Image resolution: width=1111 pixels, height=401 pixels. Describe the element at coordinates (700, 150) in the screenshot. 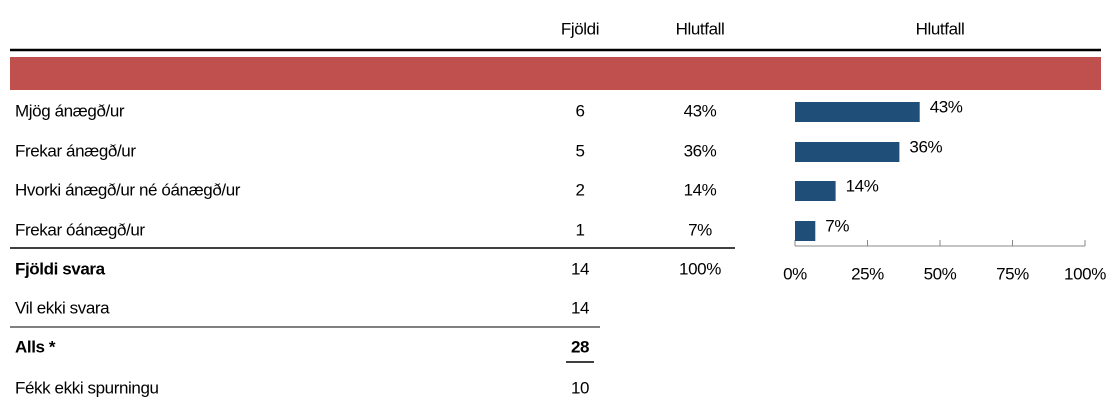

I see `row-share: 36%` at that location.